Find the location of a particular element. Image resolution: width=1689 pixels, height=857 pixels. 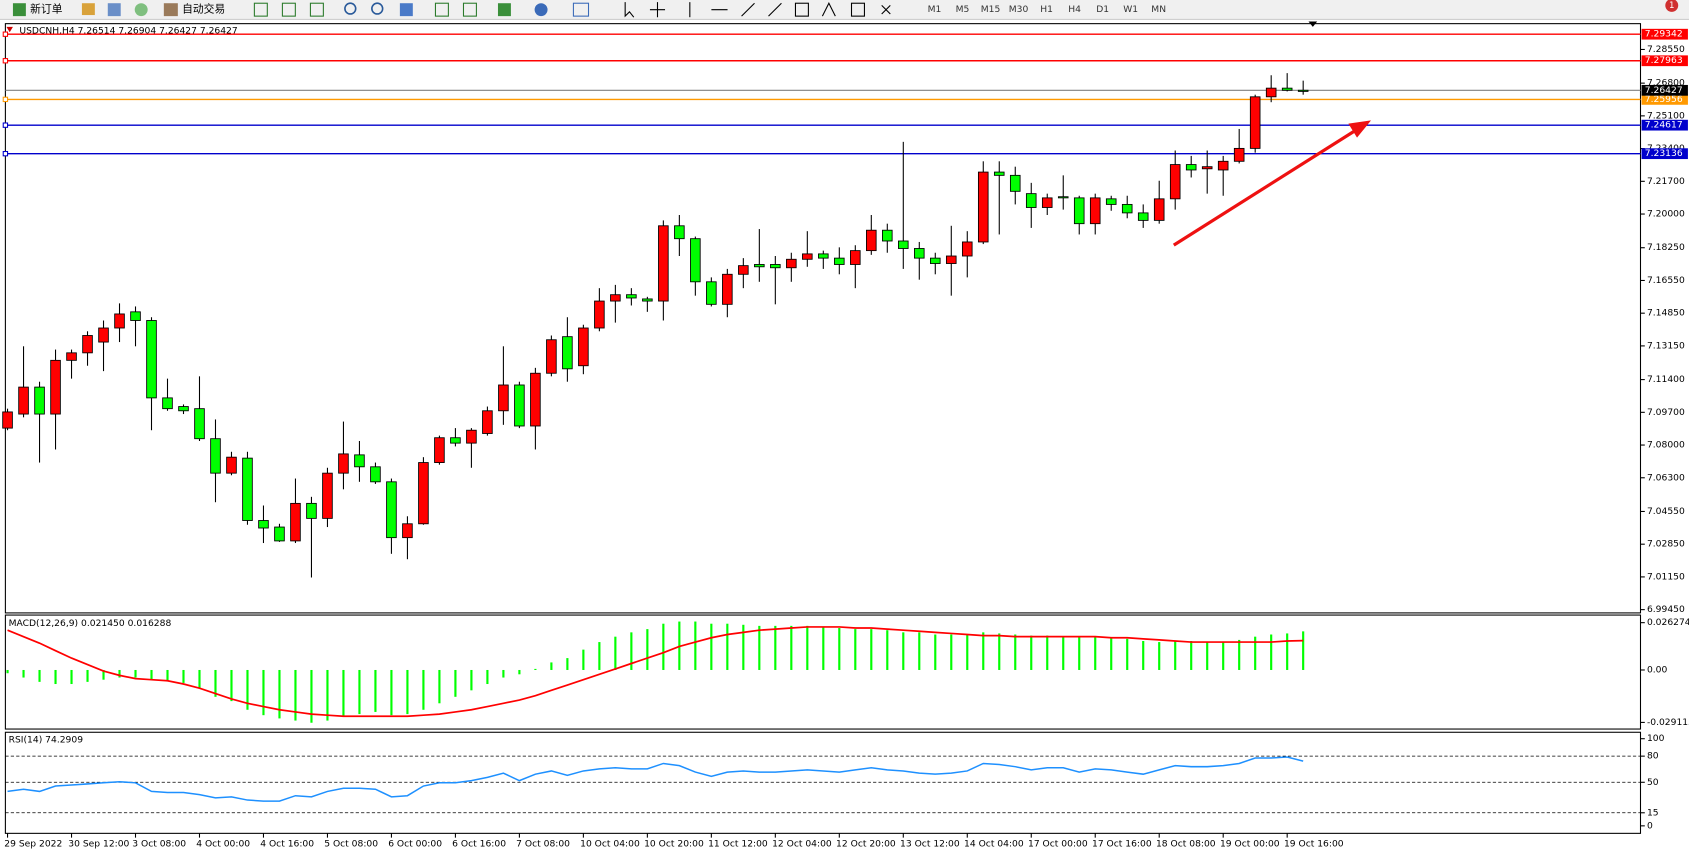

timeframe-button: M5 is located at coordinates (963, 10).